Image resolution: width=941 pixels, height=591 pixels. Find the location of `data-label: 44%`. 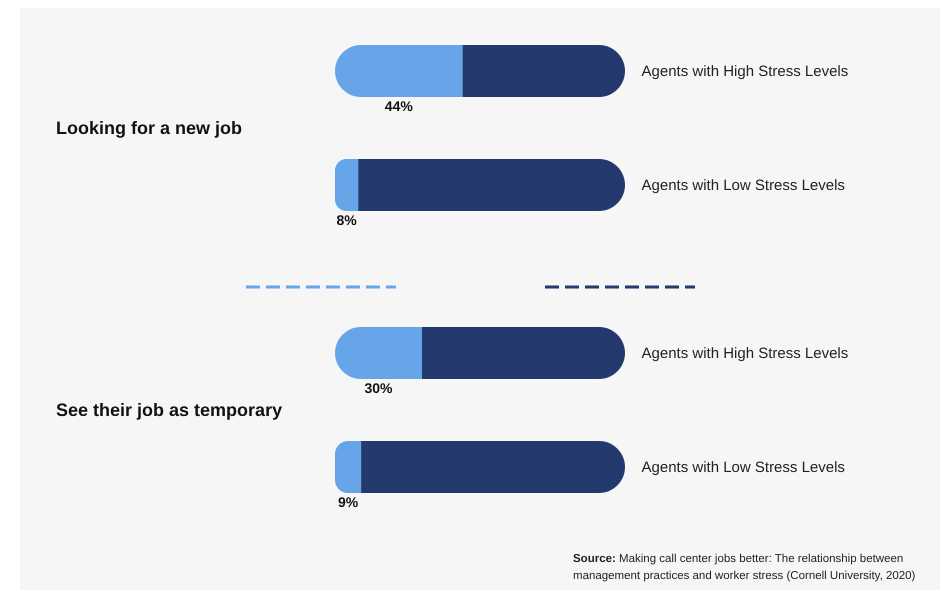

data-label: 44% is located at coordinates (399, 106).